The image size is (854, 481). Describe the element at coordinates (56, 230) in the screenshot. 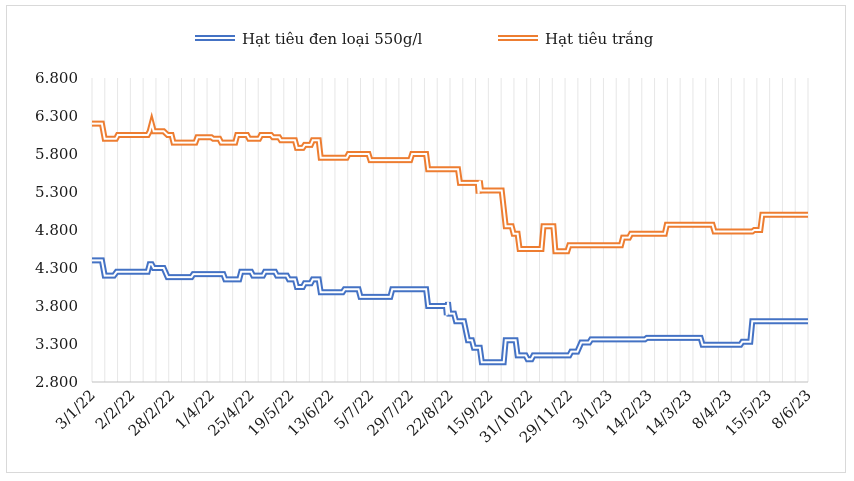

I see `y-tick-label: 4.800` at that location.